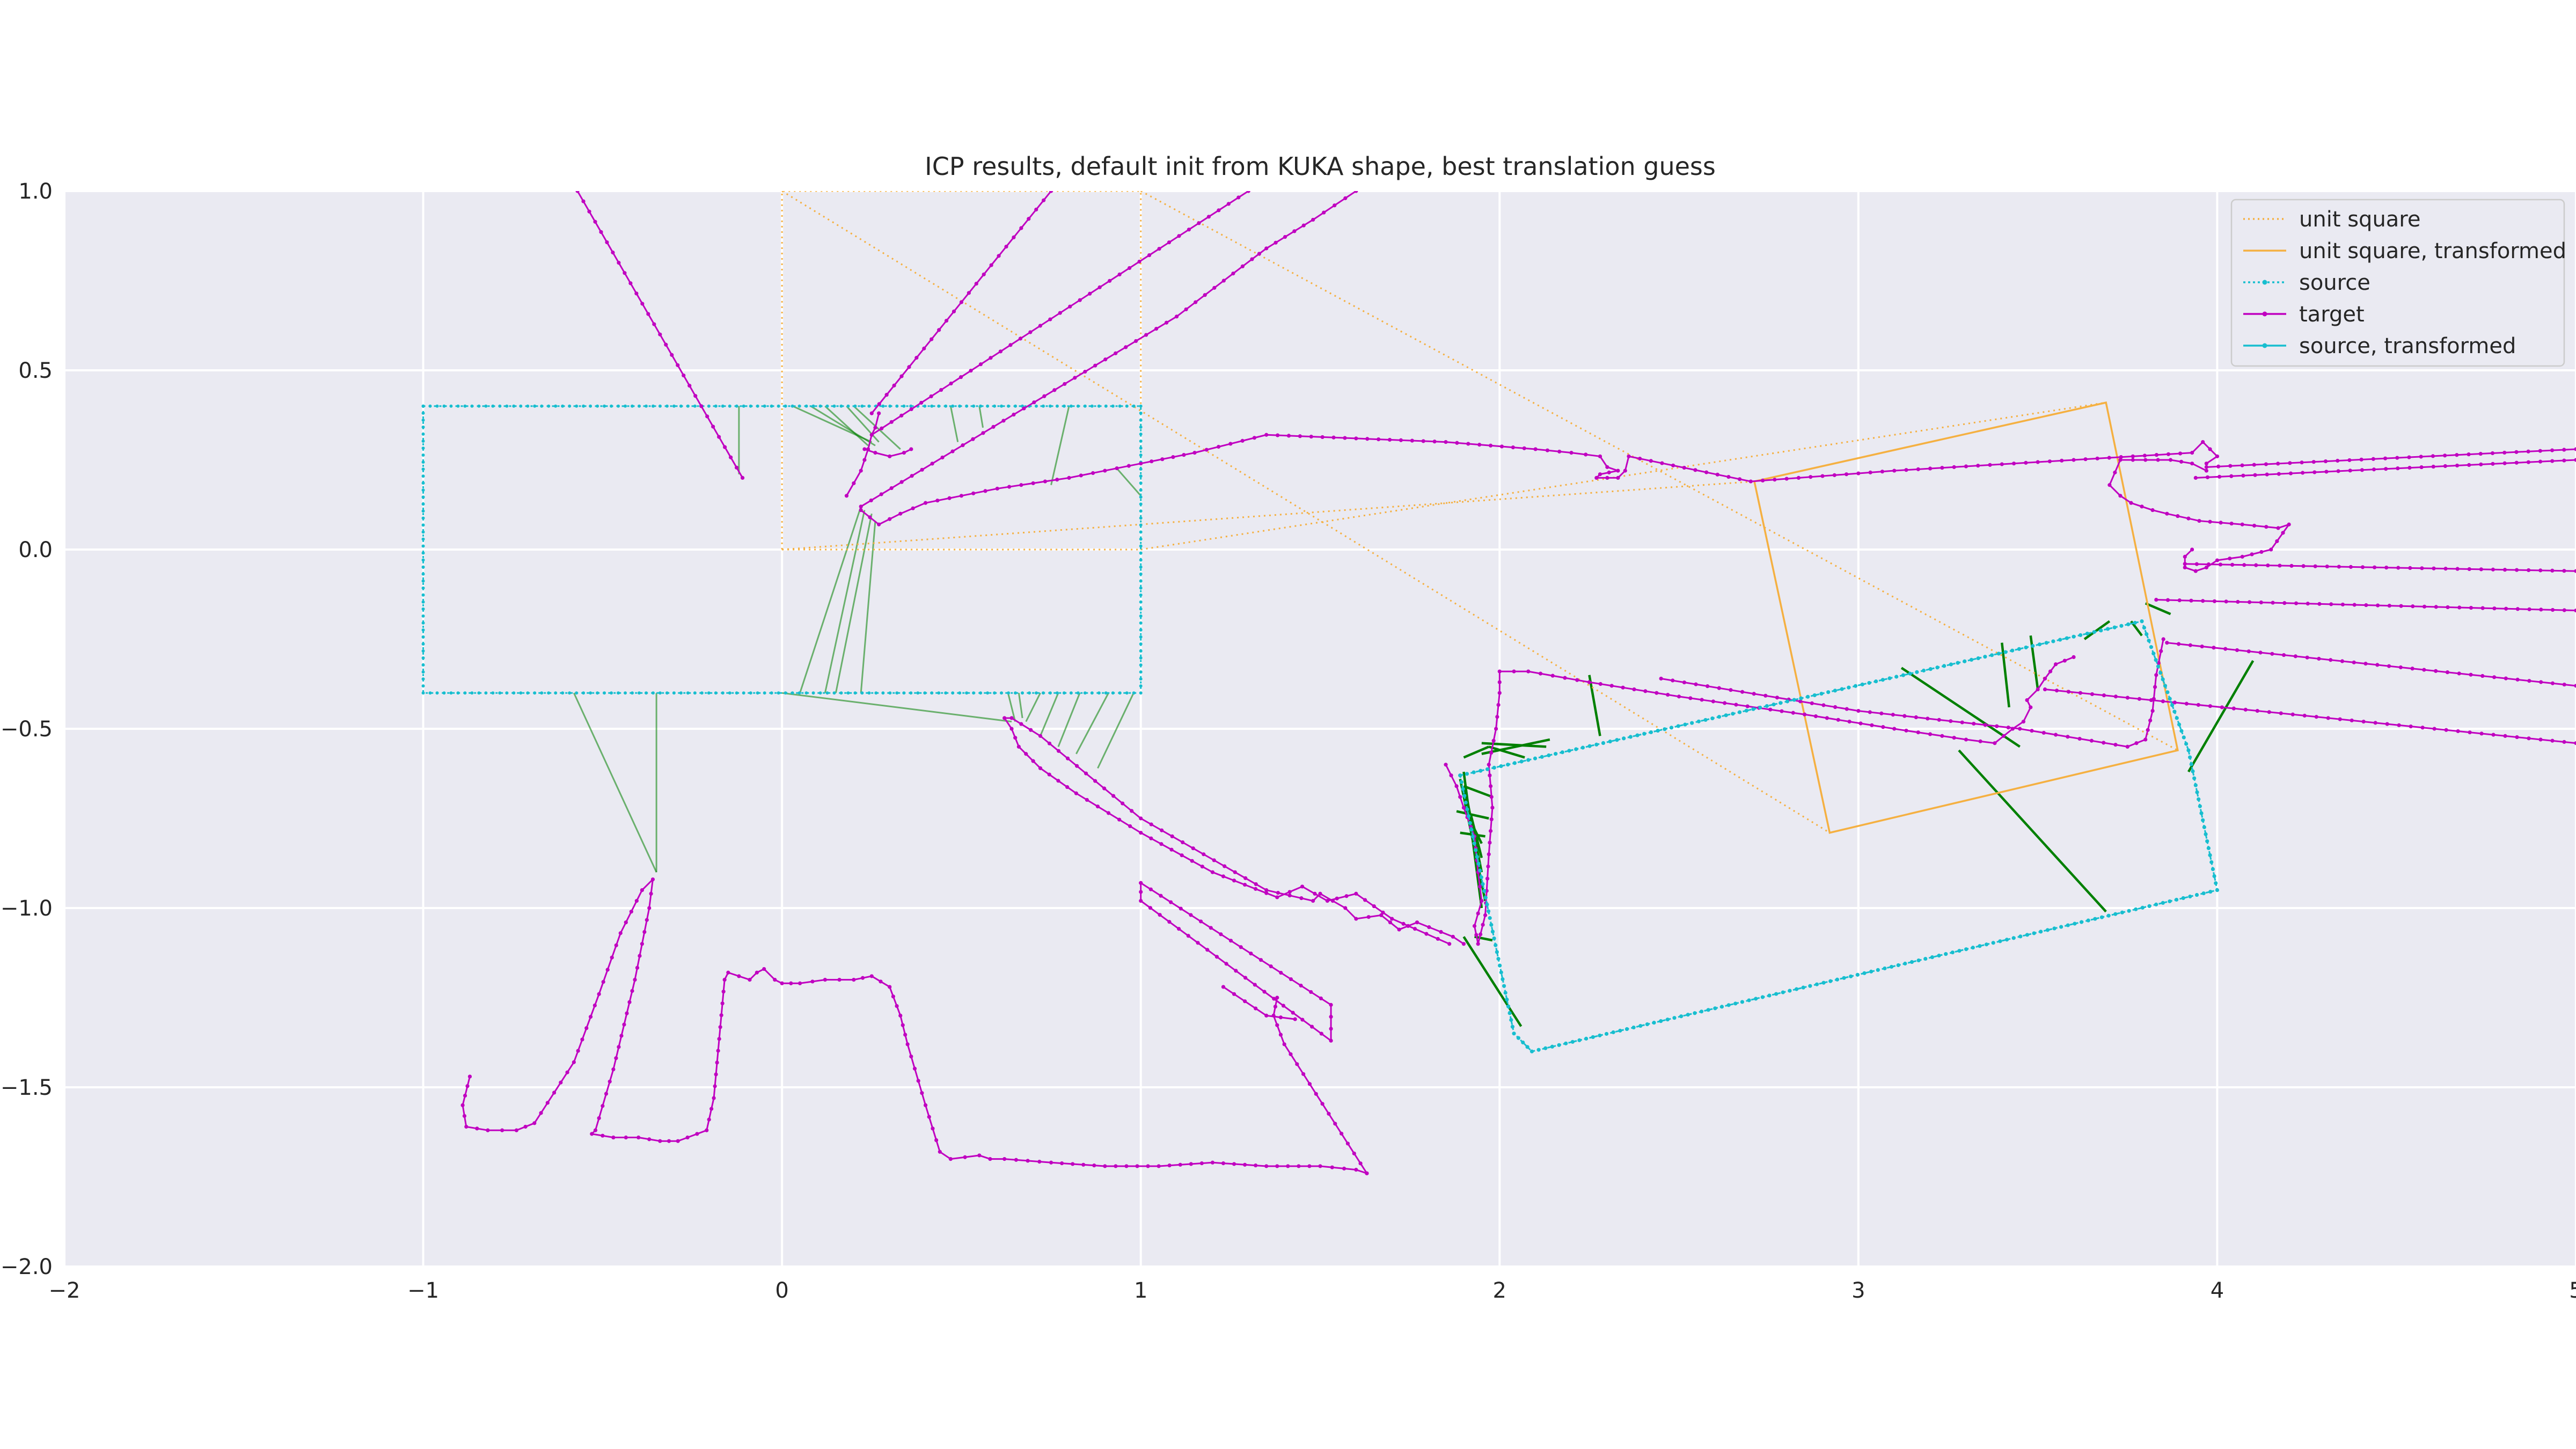 This screenshot has height=1449, width=2576. Describe the element at coordinates (1858, 1290) in the screenshot. I see `x-tick-label: 3` at that location.